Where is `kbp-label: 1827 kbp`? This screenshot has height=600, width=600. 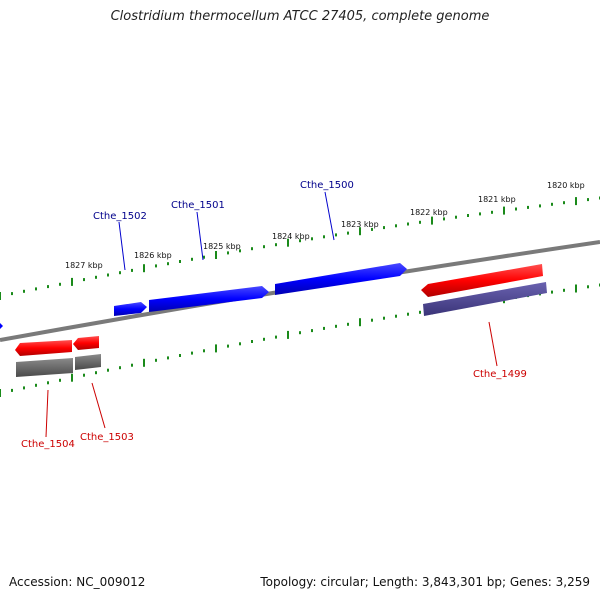
kbp-label: 1827 kbp is located at coordinates (84, 265).